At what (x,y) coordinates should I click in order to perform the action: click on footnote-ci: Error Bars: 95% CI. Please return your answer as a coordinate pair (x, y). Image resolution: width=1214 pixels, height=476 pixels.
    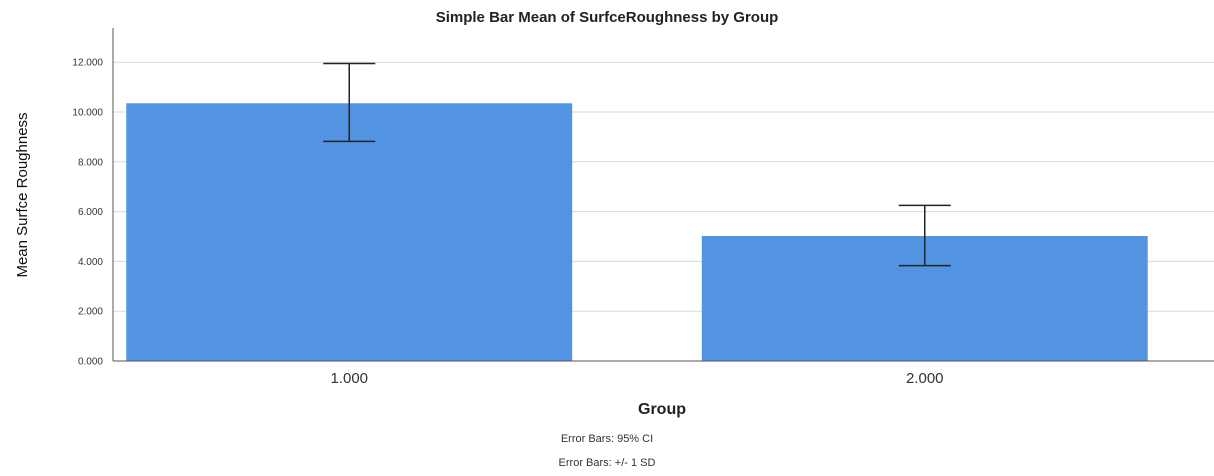
    Looking at the image, I should click on (607, 439).